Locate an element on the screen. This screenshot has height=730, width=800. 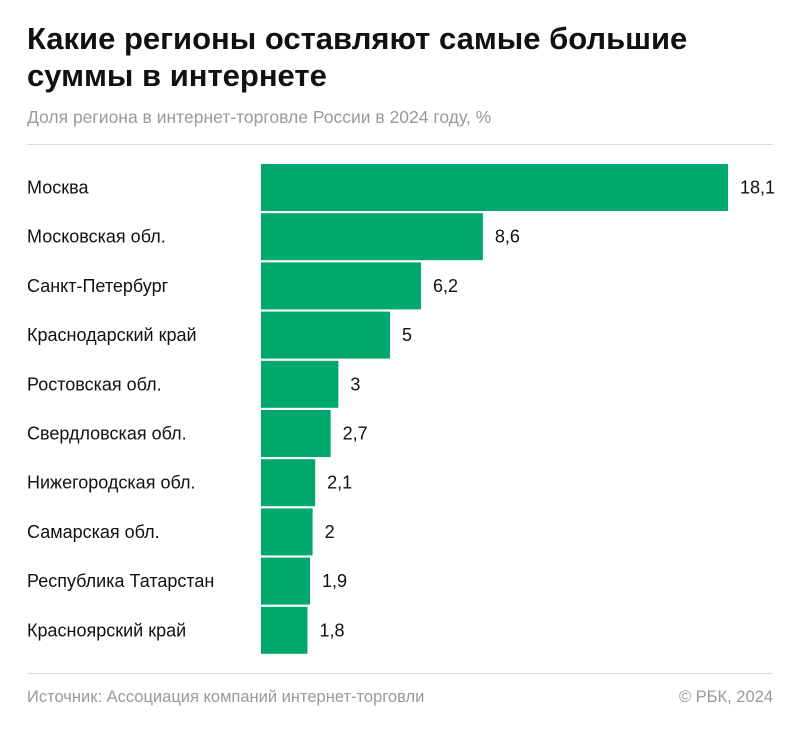
category-label: Республика Татарстан is located at coordinates (120, 581).